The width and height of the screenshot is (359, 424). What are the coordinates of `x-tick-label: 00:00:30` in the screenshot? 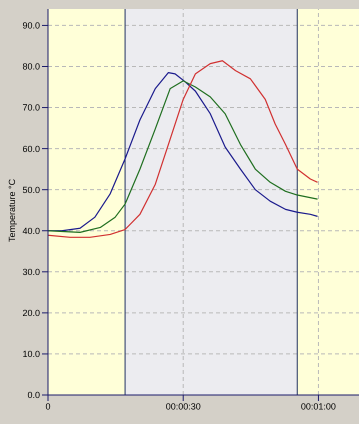 It's located at (183, 406).